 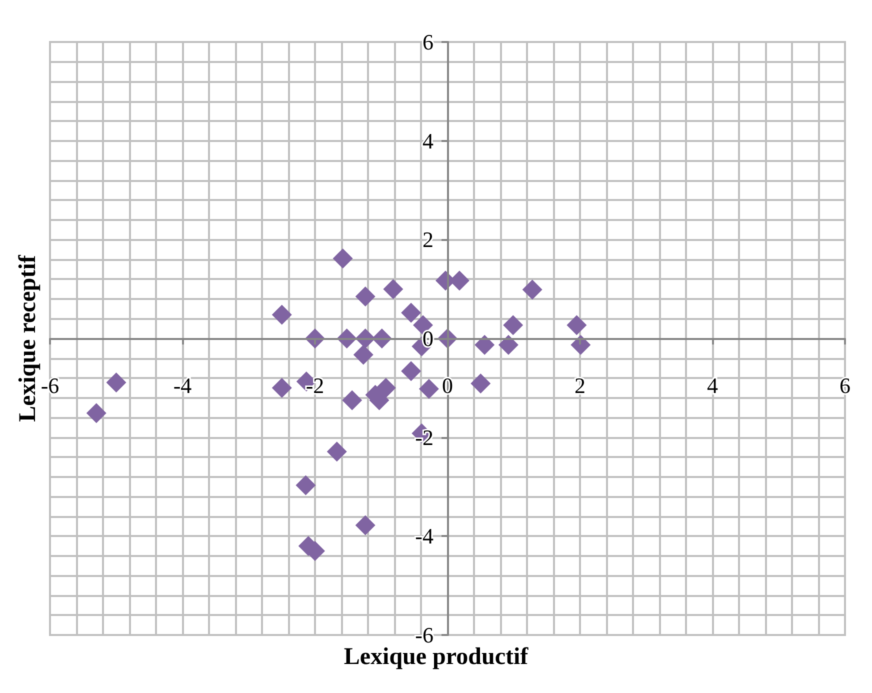 I want to click on y-tick-label: 2, so click(x=428, y=239).